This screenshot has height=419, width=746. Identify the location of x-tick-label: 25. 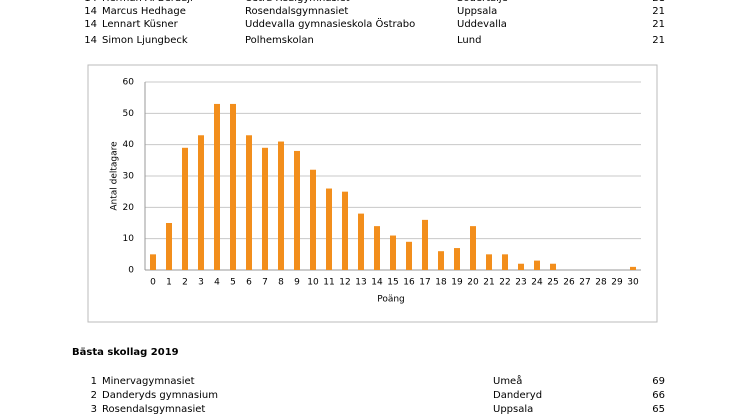
(552, 283).